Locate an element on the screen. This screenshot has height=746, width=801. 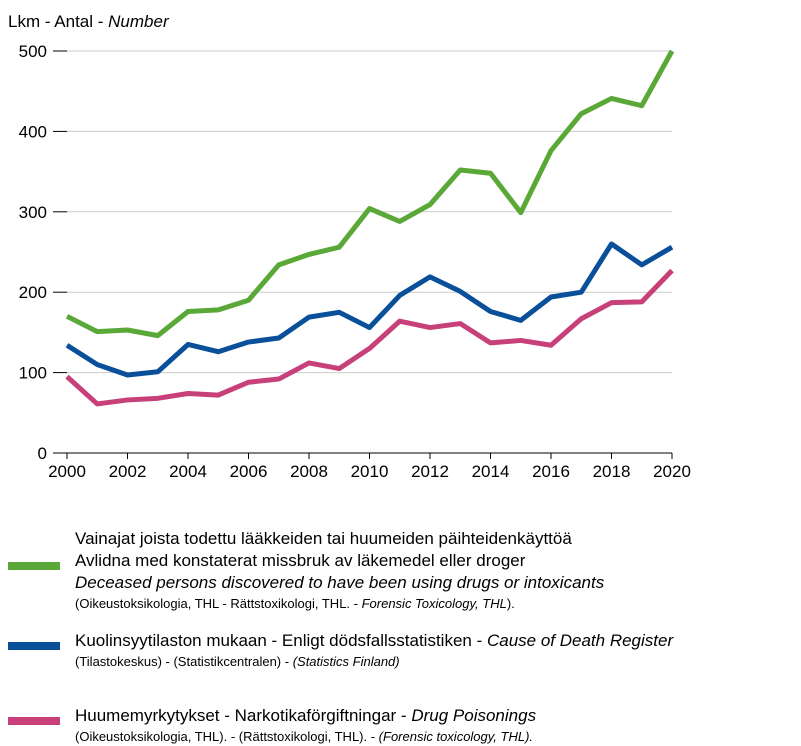
y-tick-label: 500 is located at coordinates (33, 51).